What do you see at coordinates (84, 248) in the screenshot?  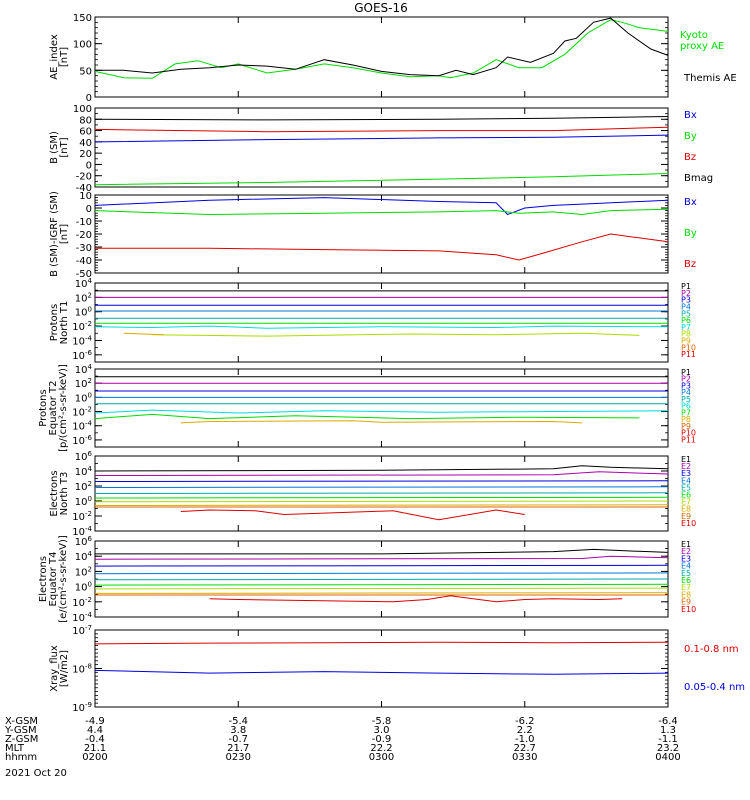 I see `ytick-label: -30` at bounding box center [84, 248].